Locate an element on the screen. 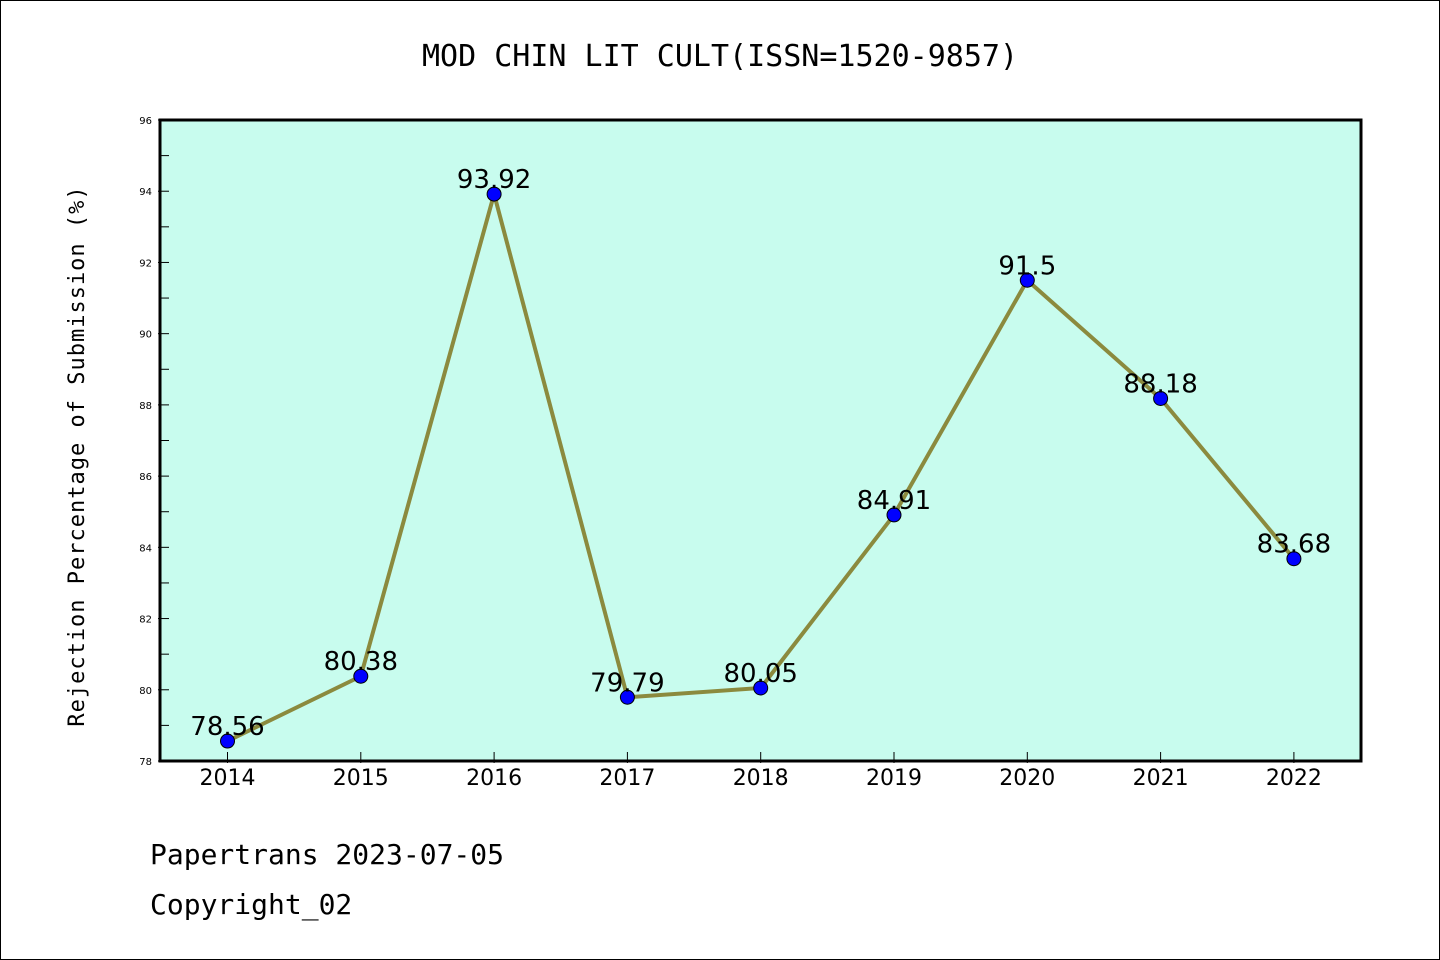 This screenshot has width=1440, height=960. x-tick-label: 2017 is located at coordinates (627, 778).